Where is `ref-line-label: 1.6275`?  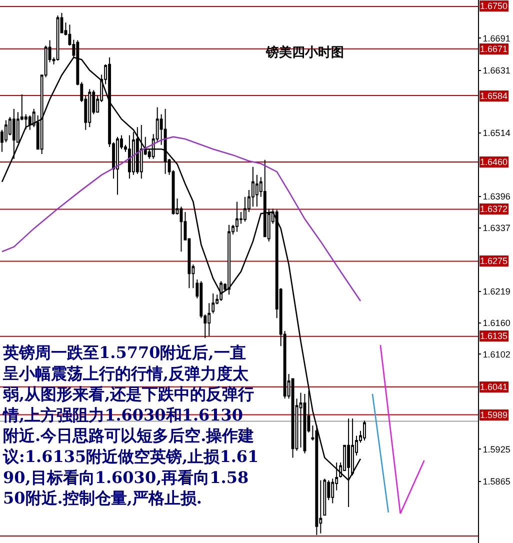 ref-line-label: 1.6275 is located at coordinates (494, 261).